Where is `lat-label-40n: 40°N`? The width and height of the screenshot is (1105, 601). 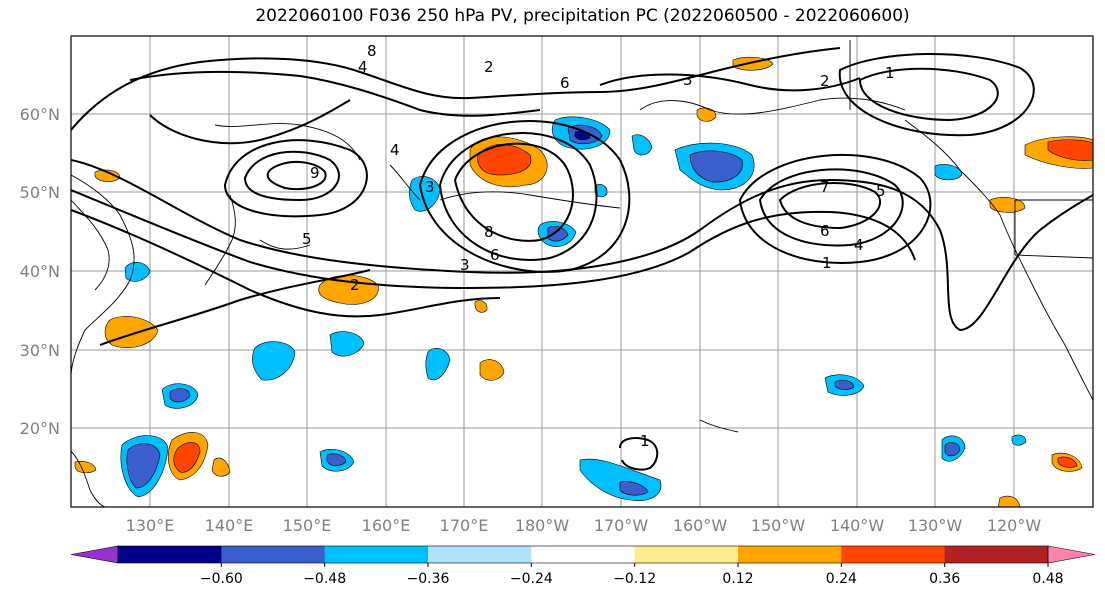 lat-label-40n: 40°N is located at coordinates (40, 271).